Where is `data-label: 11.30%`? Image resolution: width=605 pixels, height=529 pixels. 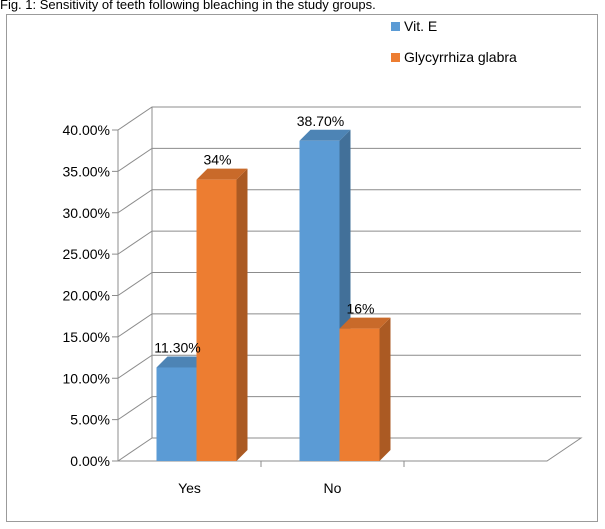 data-label: 11.30% is located at coordinates (177, 347).